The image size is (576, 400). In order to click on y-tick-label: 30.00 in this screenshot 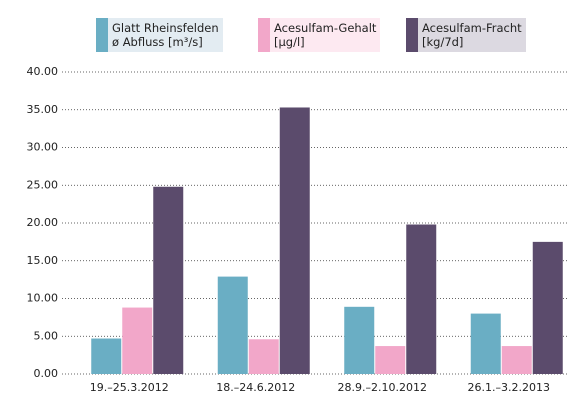, I will do `click(43, 147)`.